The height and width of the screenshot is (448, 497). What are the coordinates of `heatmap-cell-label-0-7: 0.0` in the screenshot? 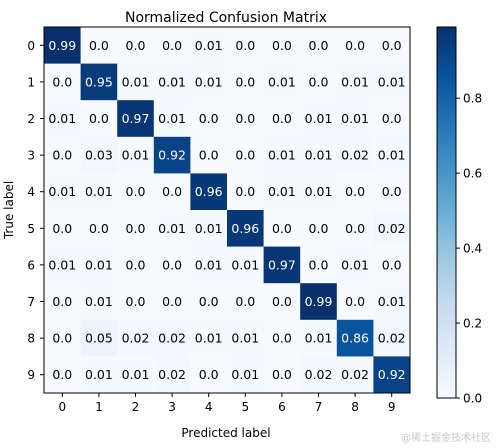 It's located at (319, 45).